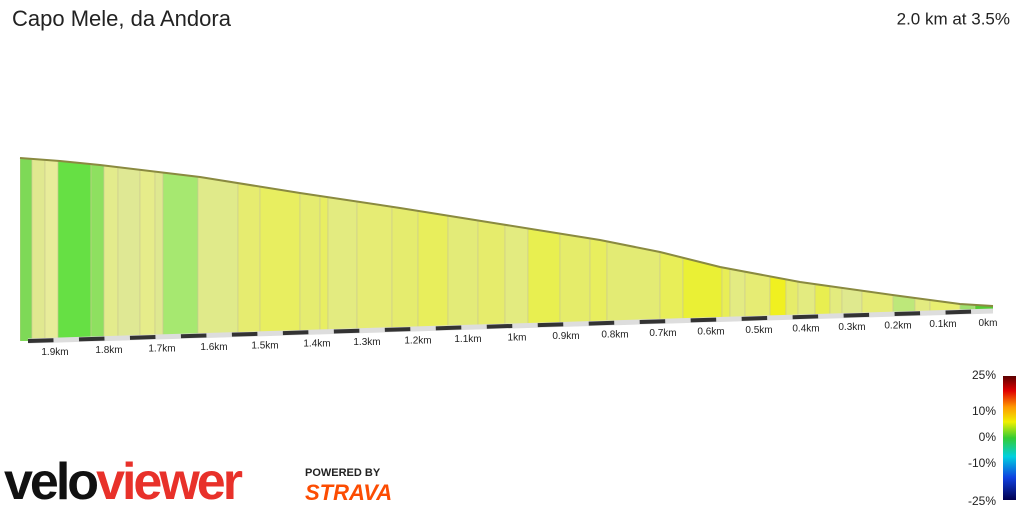 The height and width of the screenshot is (512, 1024). I want to click on distance-label: 0.1km, so click(942, 324).